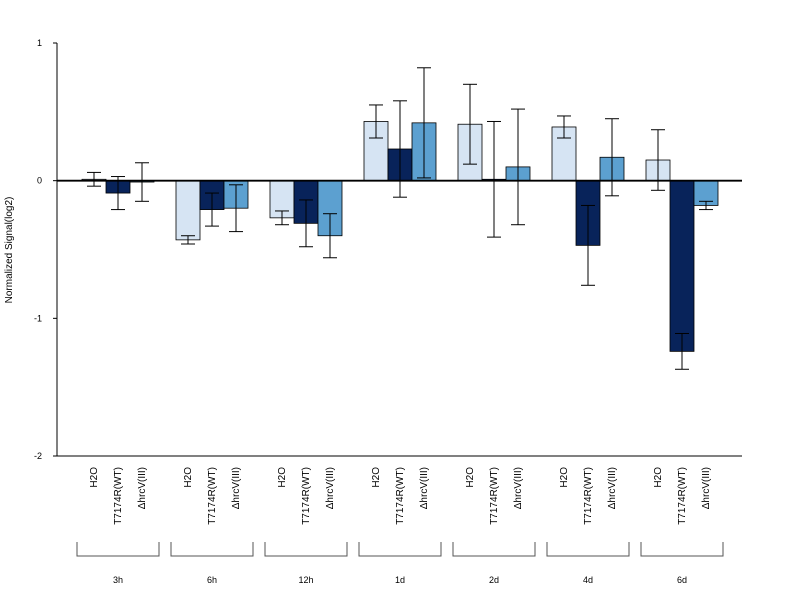 The image size is (800, 600). I want to click on y-axis: 1 0 -1 -2, so click(46, 249).